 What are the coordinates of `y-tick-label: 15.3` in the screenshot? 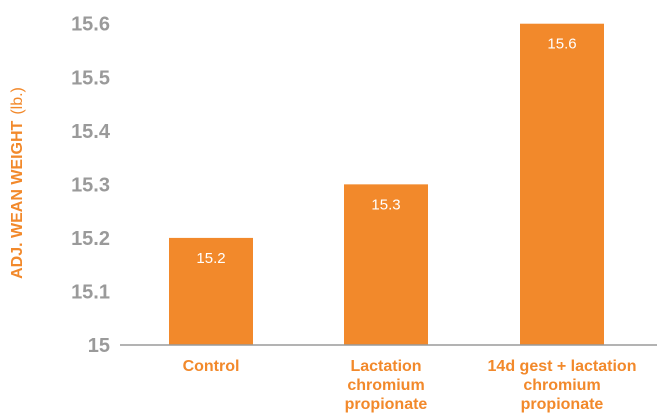 It's located at (90, 185).